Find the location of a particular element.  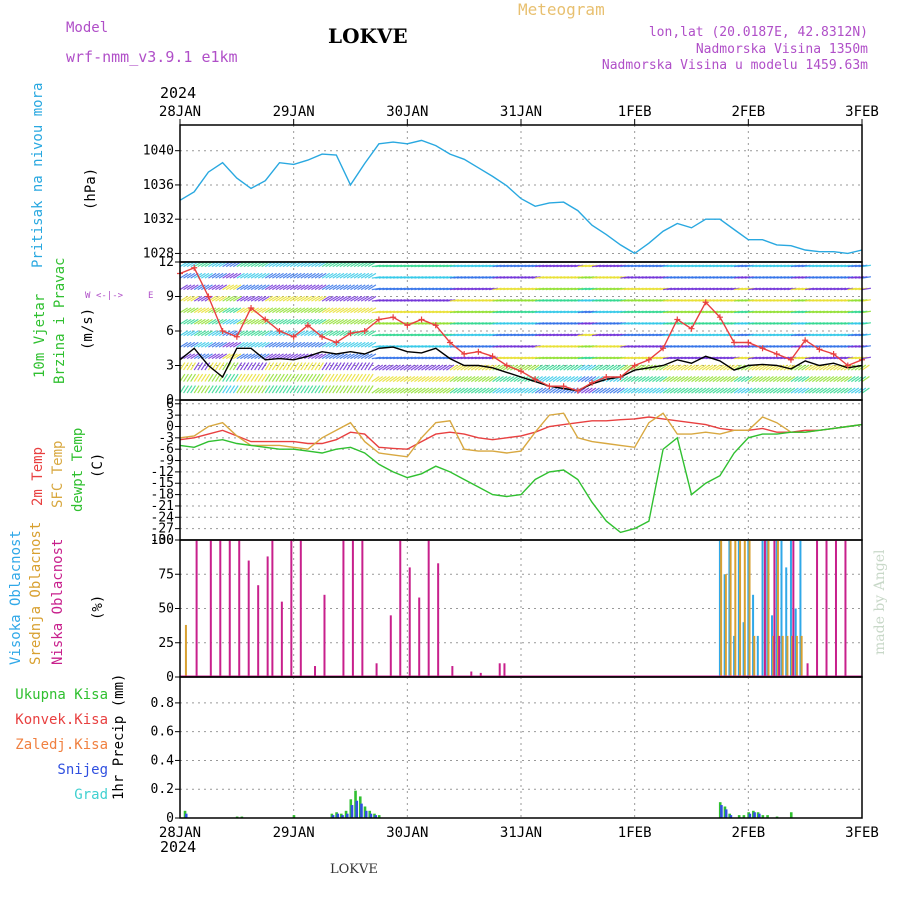

compass-w: W is located at coordinates (88, 296).